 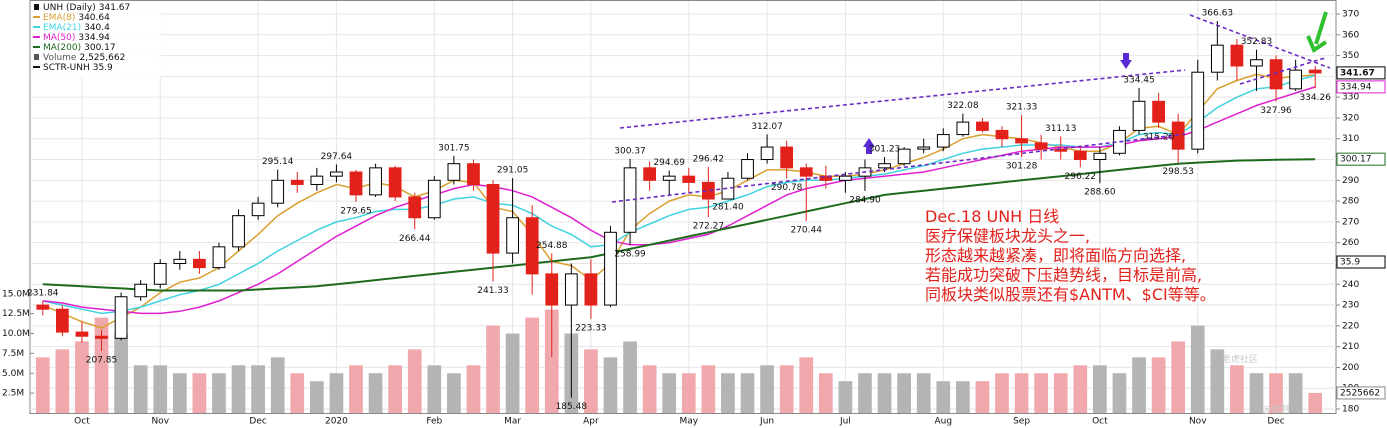 What do you see at coordinates (688, 422) in the screenshot?
I see `x-tick-label: May` at bounding box center [688, 422].